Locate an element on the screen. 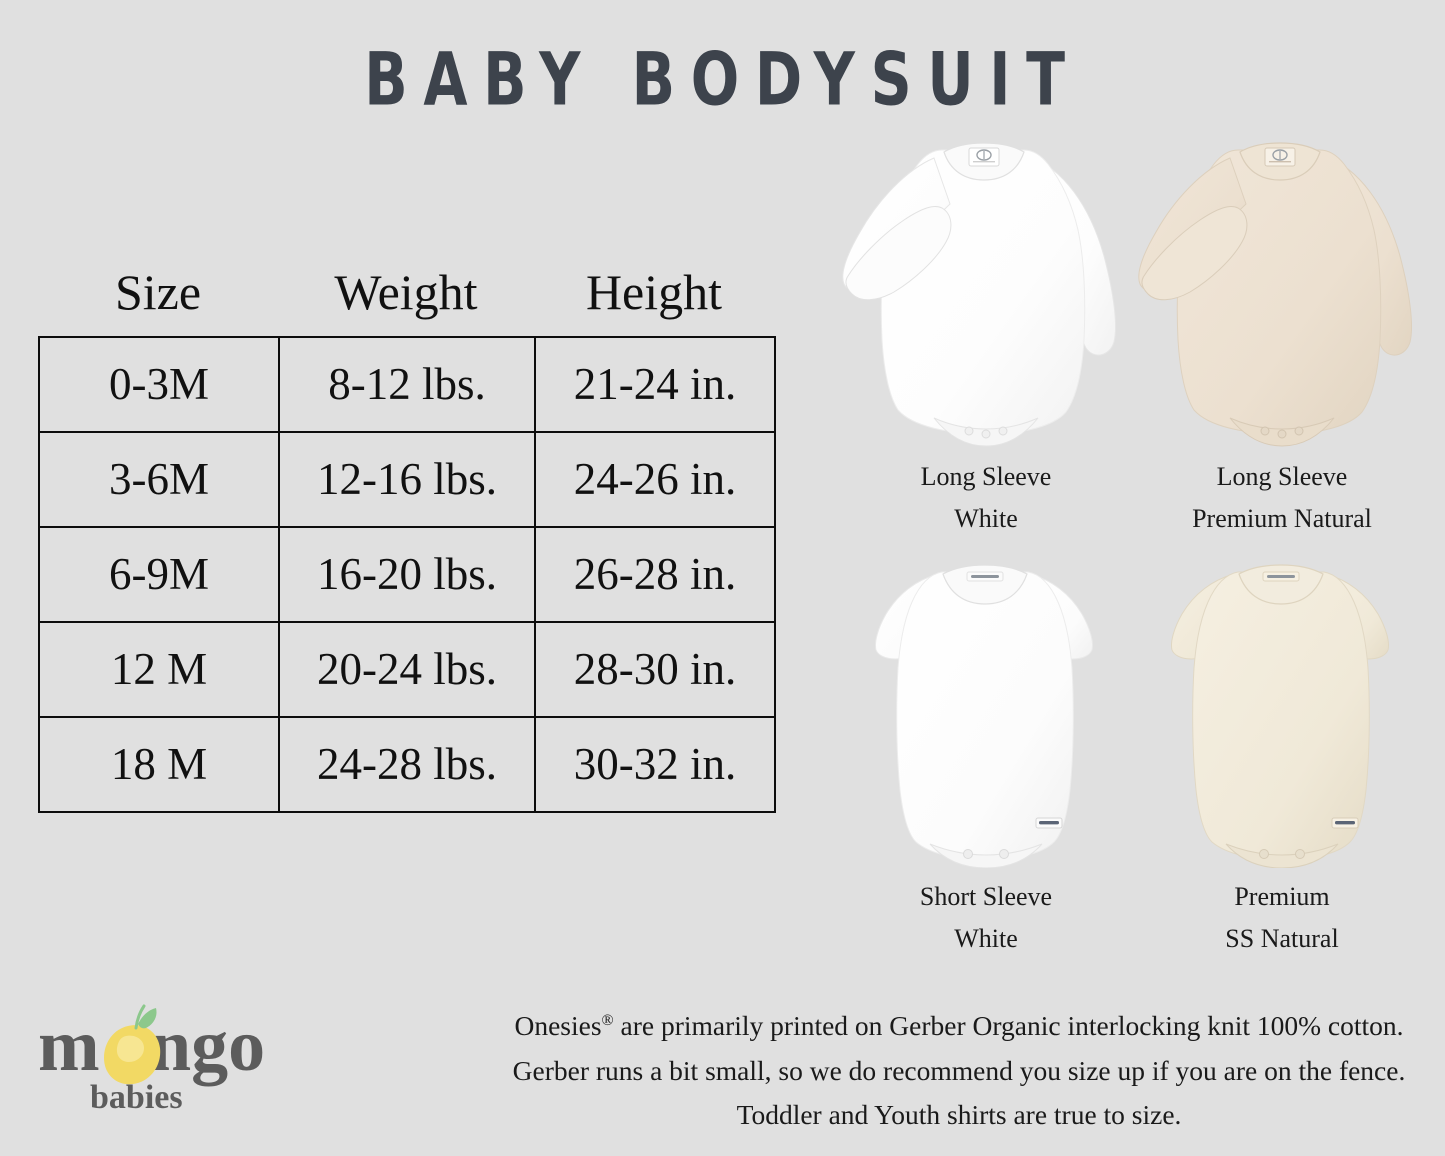 This screenshot has height=1156, width=1445. cell-height: 24-26 in. is located at coordinates (655, 479).